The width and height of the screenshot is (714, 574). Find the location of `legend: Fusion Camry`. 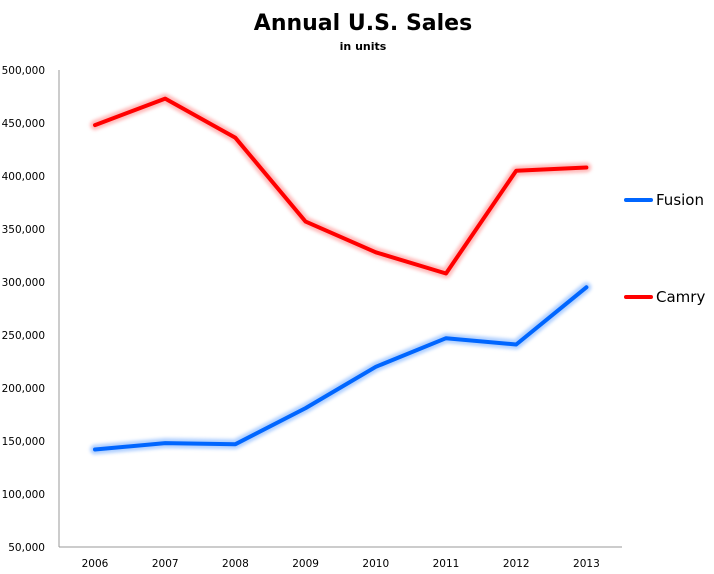

legend: Fusion Camry is located at coordinates (664, 248).